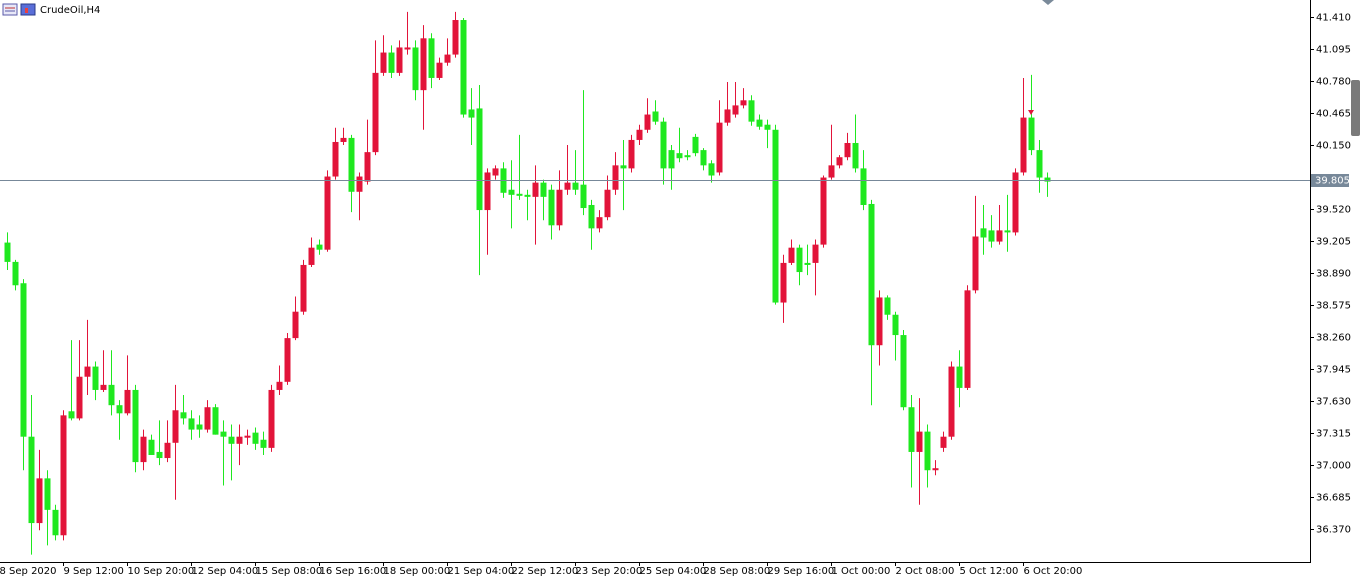  Describe the element at coordinates (94, 571) in the screenshot. I see `x-tick-label: 9 Sep 12:00` at that location.